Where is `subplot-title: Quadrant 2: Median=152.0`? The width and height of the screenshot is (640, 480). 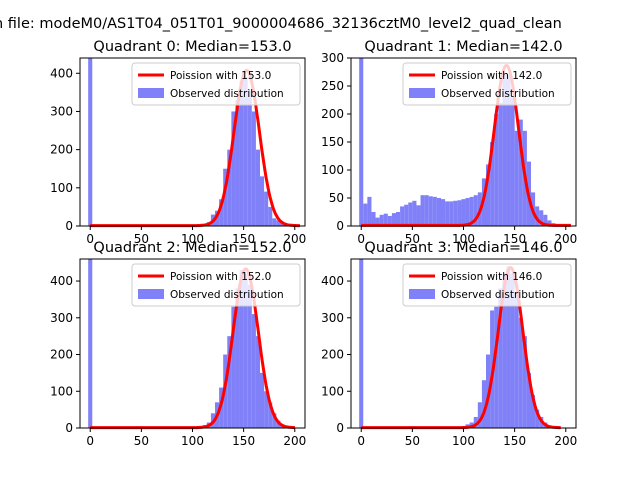
subplot-title: Quadrant 2: Median=152.0 is located at coordinates (192, 248).